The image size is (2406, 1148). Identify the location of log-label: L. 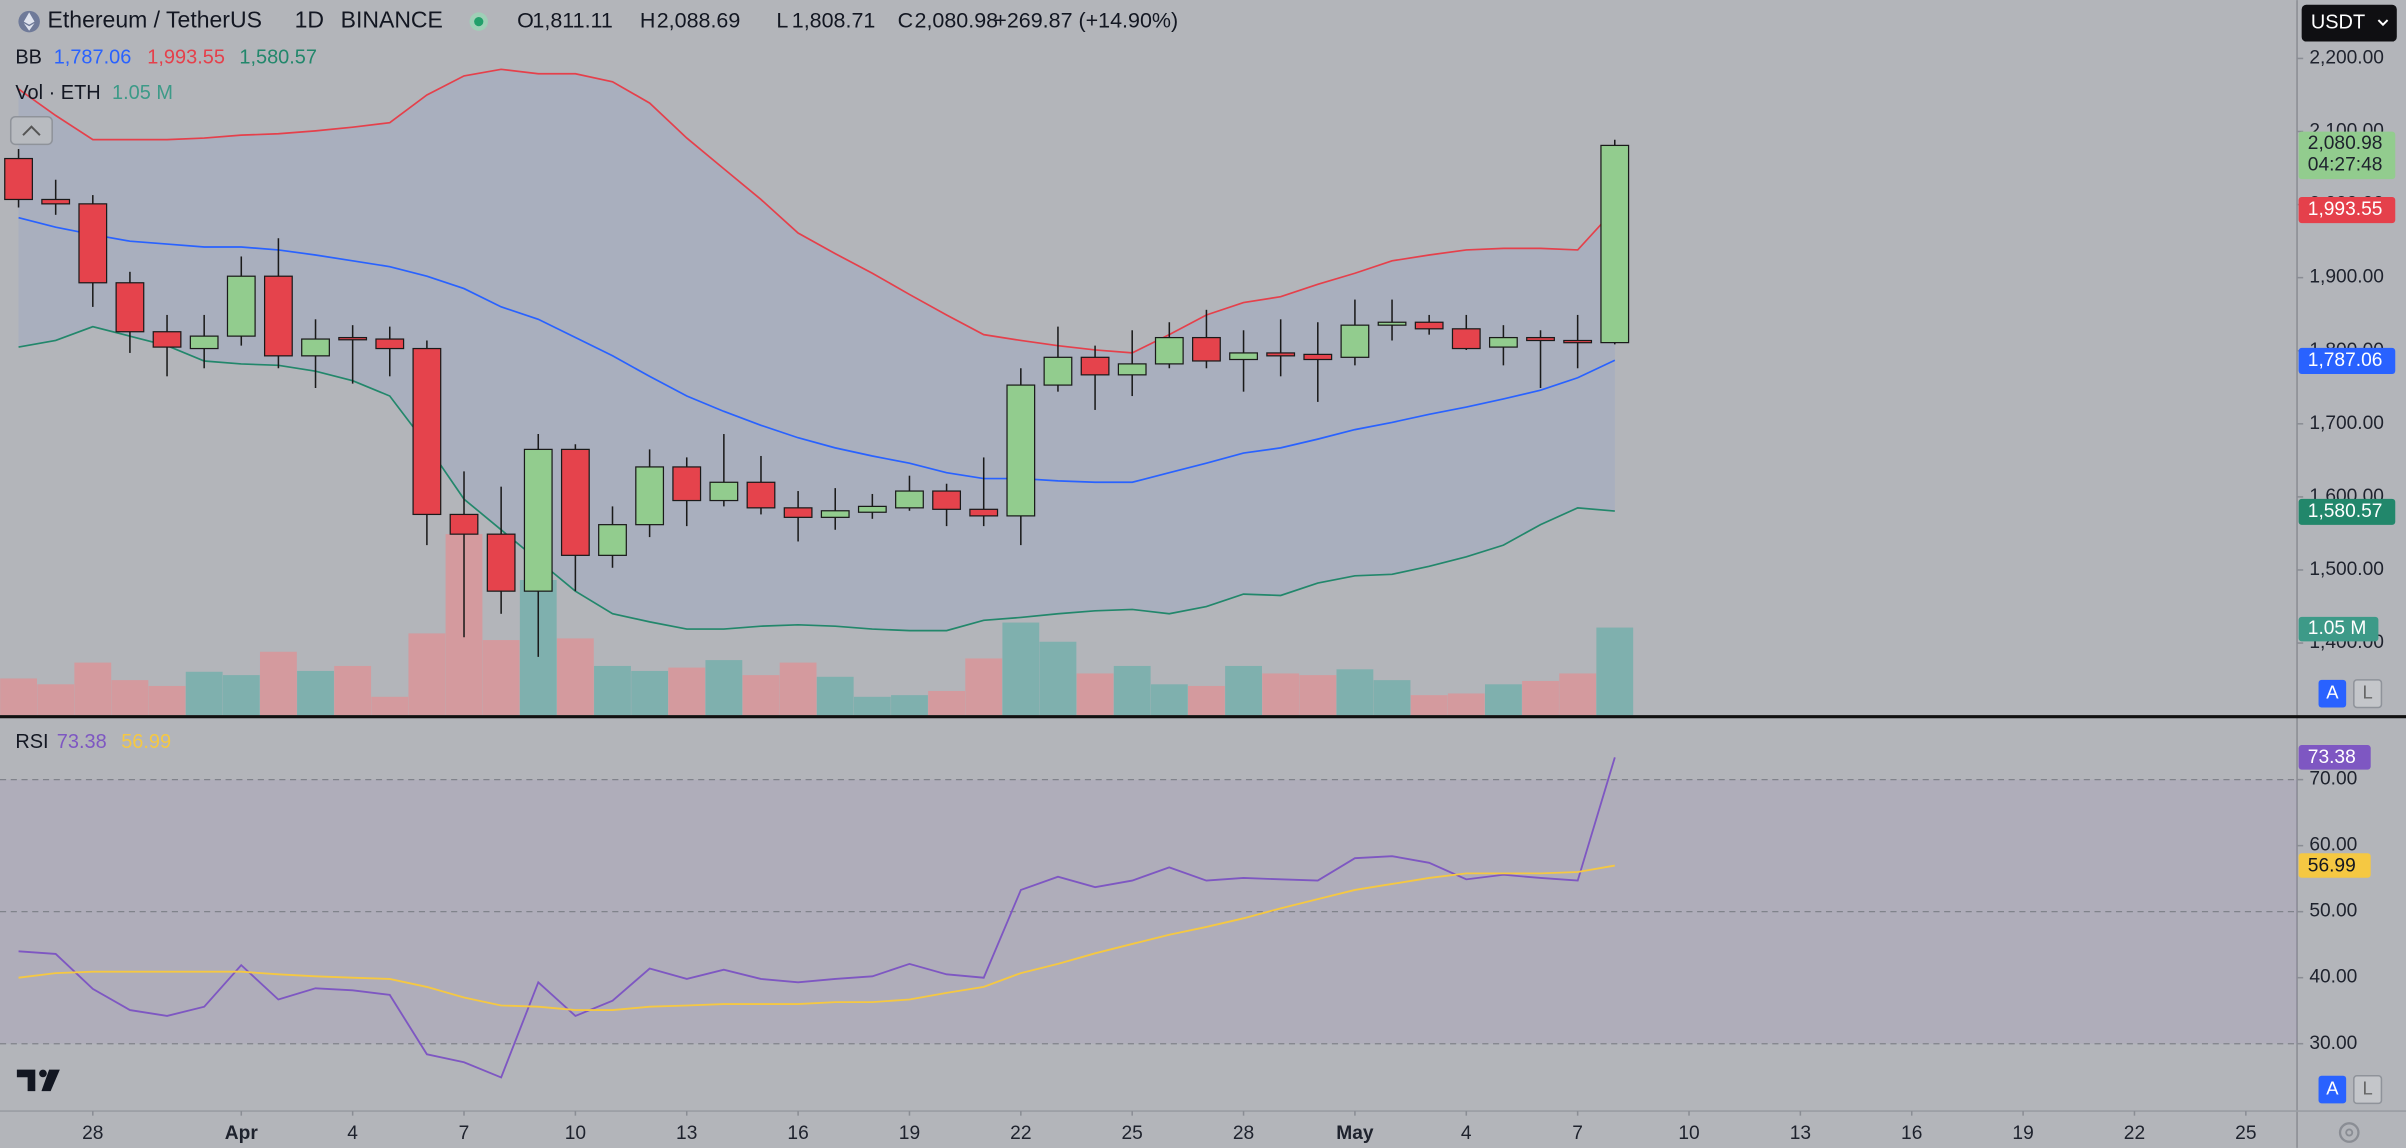
(2368, 1087).